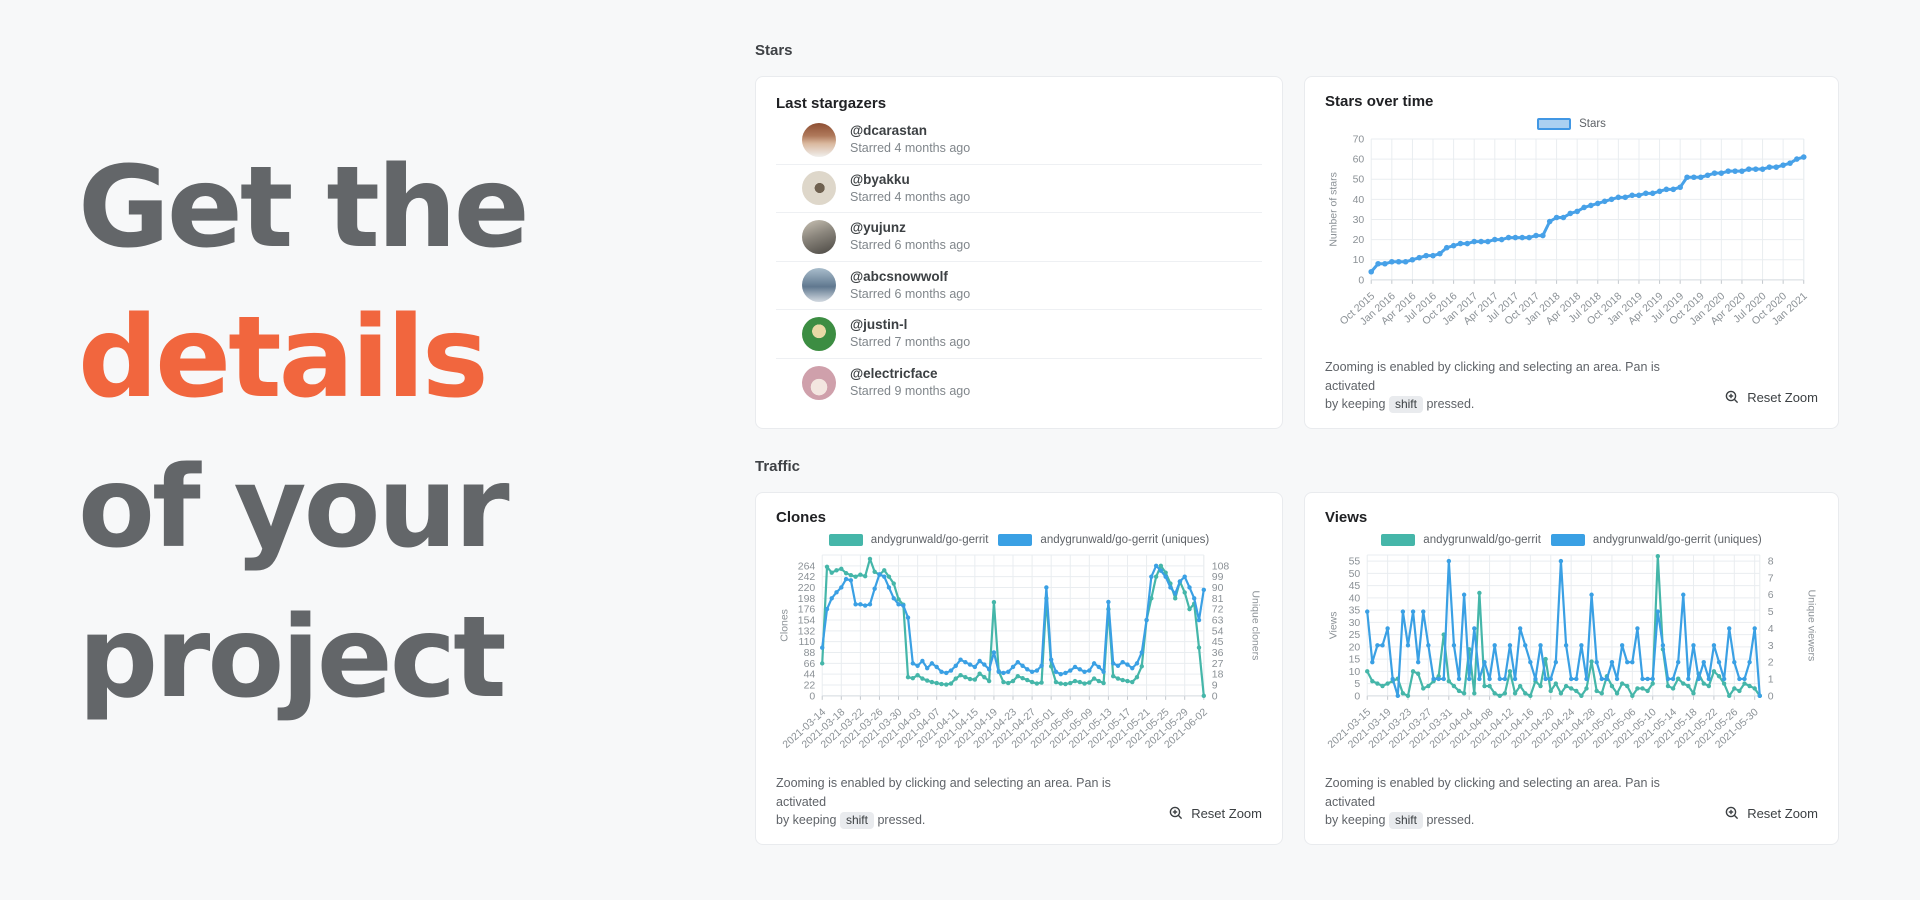 The image size is (1920, 900). What do you see at coordinates (1656, 540) in the screenshot?
I see `legend-item-views-uniques: andygrunwald/go-gerrit (uniques)` at bounding box center [1656, 540].